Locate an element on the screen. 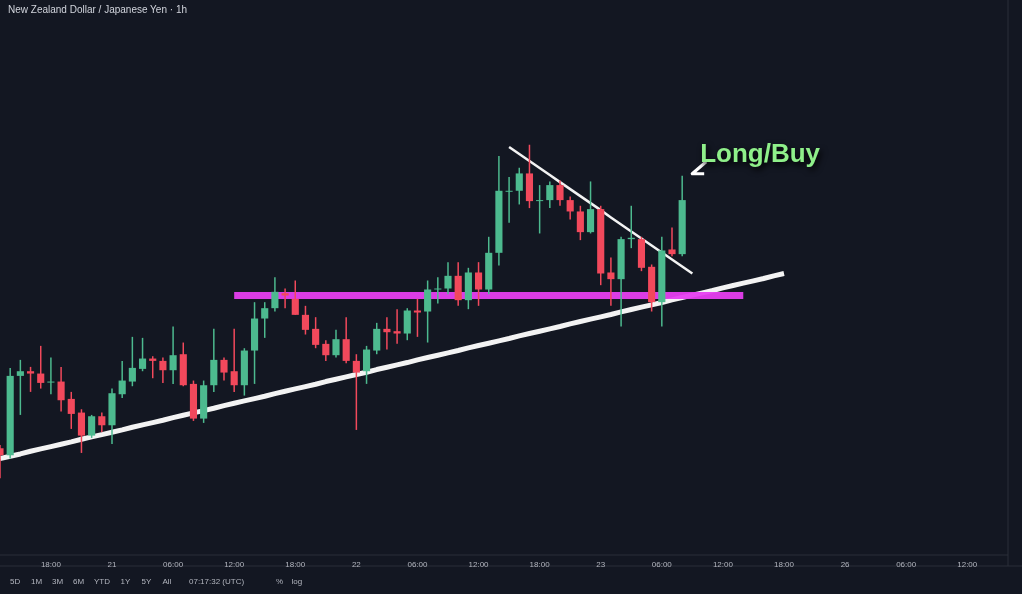 This screenshot has height=594, width=1022. chart-title: New Zealand Dollar / Japanese Yen · 1h is located at coordinates (98, 9).